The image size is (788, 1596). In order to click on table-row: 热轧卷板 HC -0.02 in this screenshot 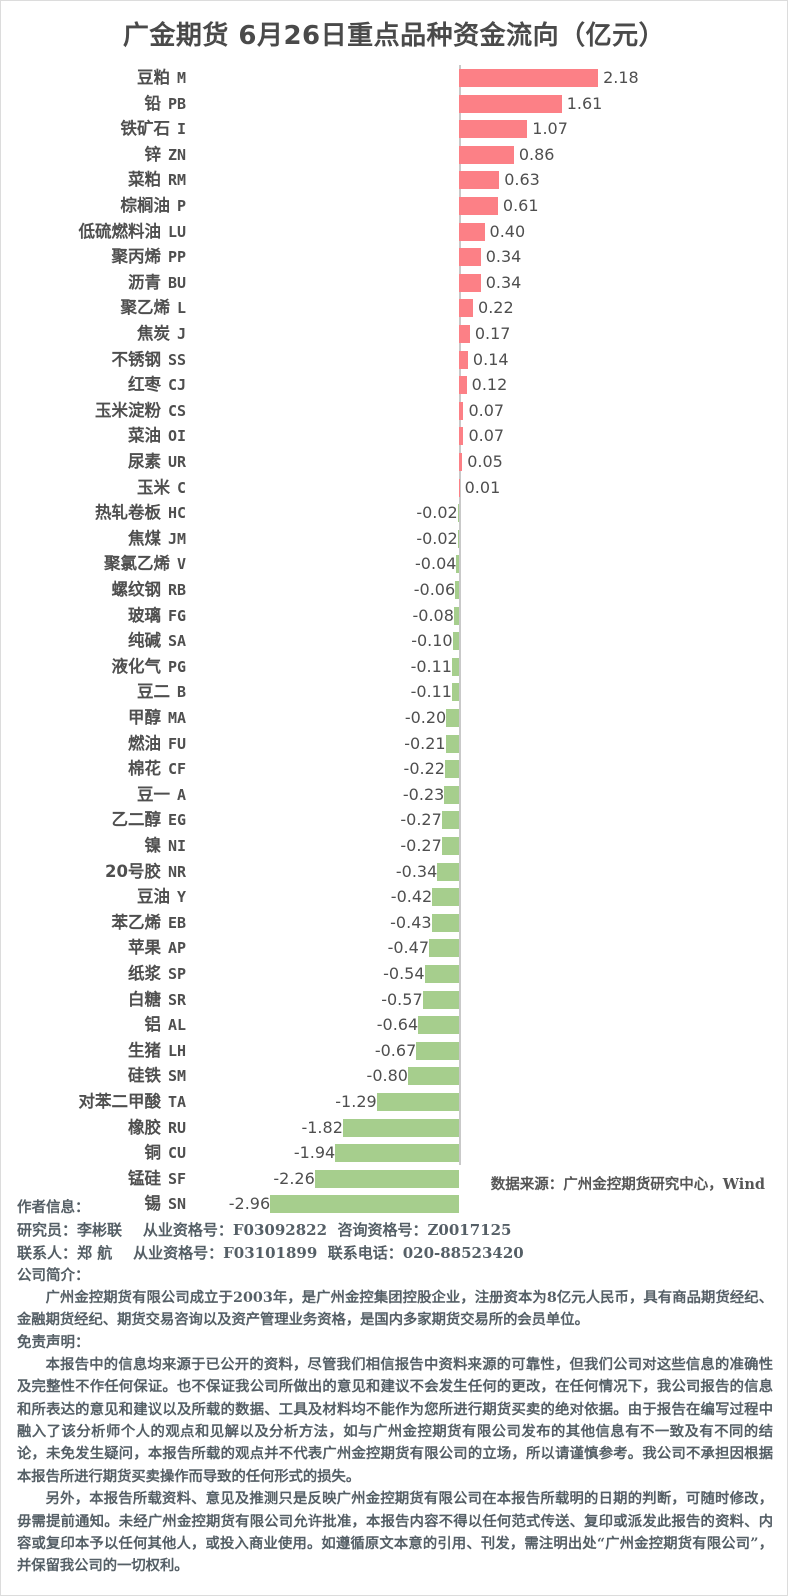, I will do `click(394, 513)`.